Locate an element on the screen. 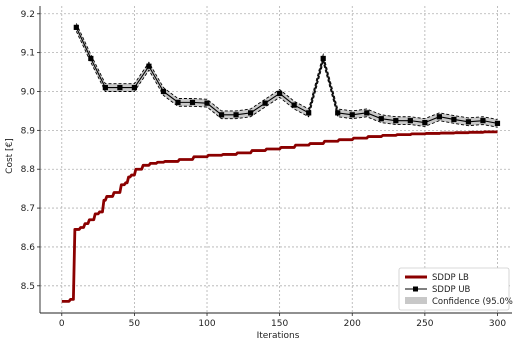  legend-band-label: Confidence (95.0%) is located at coordinates (472, 302).